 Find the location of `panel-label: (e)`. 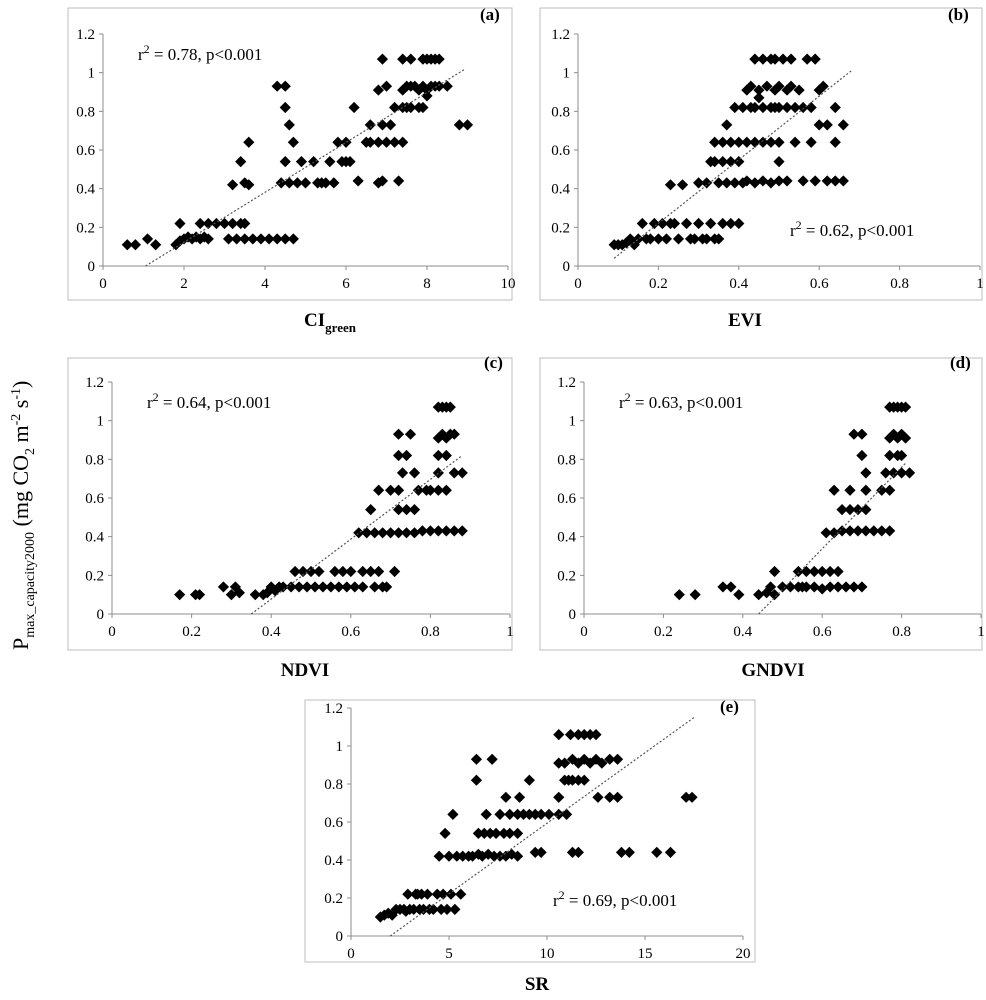

panel-label: (e) is located at coordinates (729, 706).